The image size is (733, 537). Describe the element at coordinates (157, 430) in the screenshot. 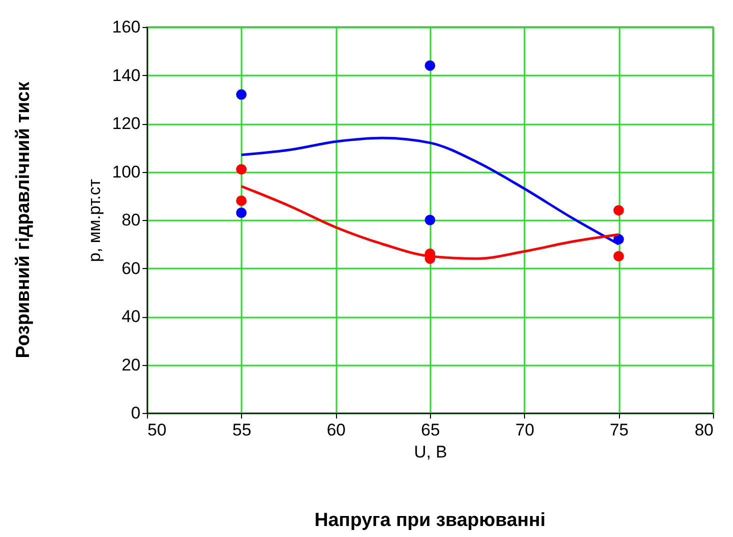

I see `x-tick-label: 50` at that location.